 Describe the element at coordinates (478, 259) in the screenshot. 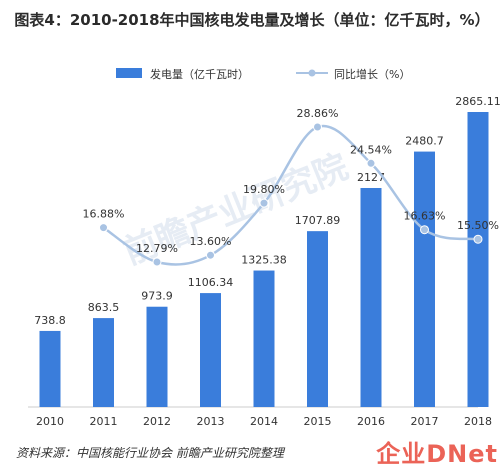

I see `bar-2018` at that location.